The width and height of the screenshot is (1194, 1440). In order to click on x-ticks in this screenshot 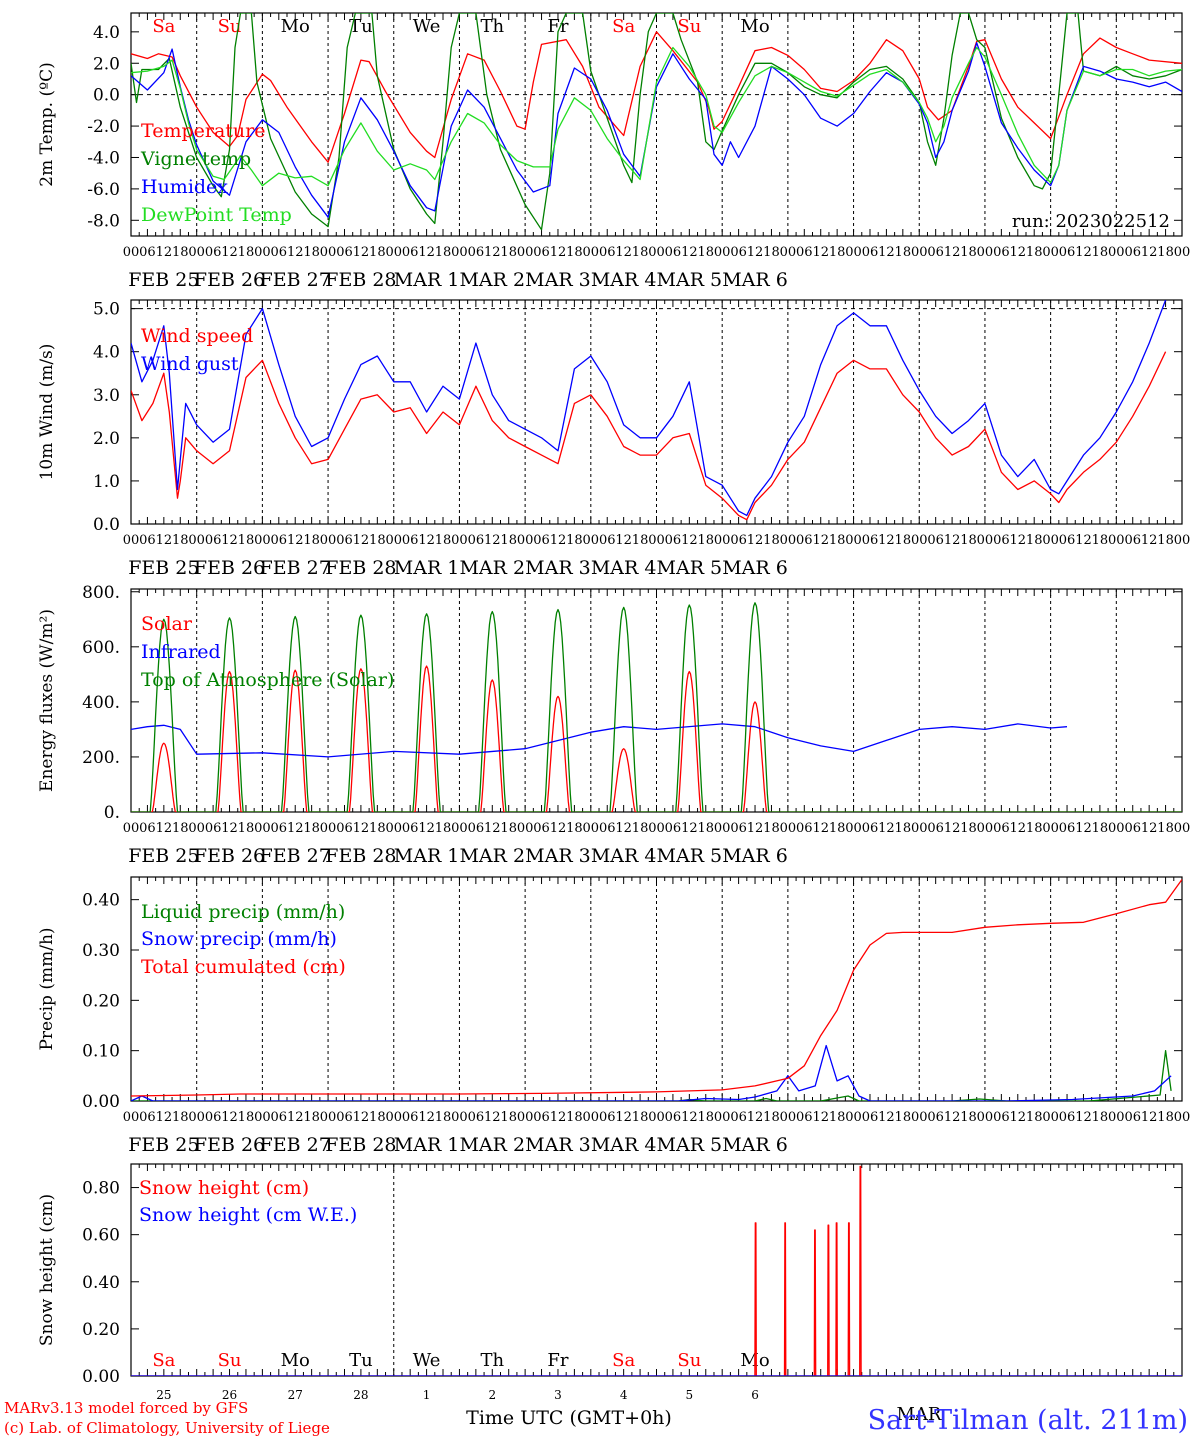, I will do `click(656, 700)`.